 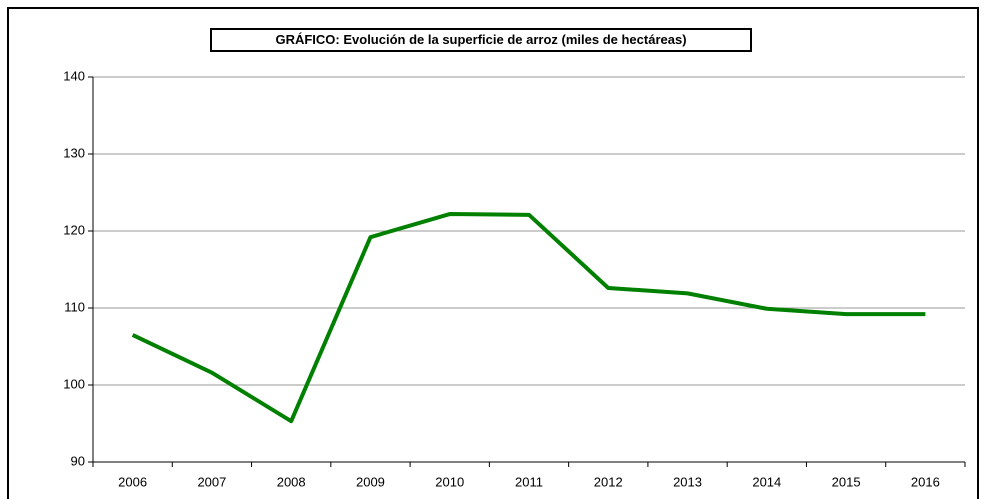 What do you see at coordinates (687, 481) in the screenshot?
I see `x-tick-label: 2013` at bounding box center [687, 481].